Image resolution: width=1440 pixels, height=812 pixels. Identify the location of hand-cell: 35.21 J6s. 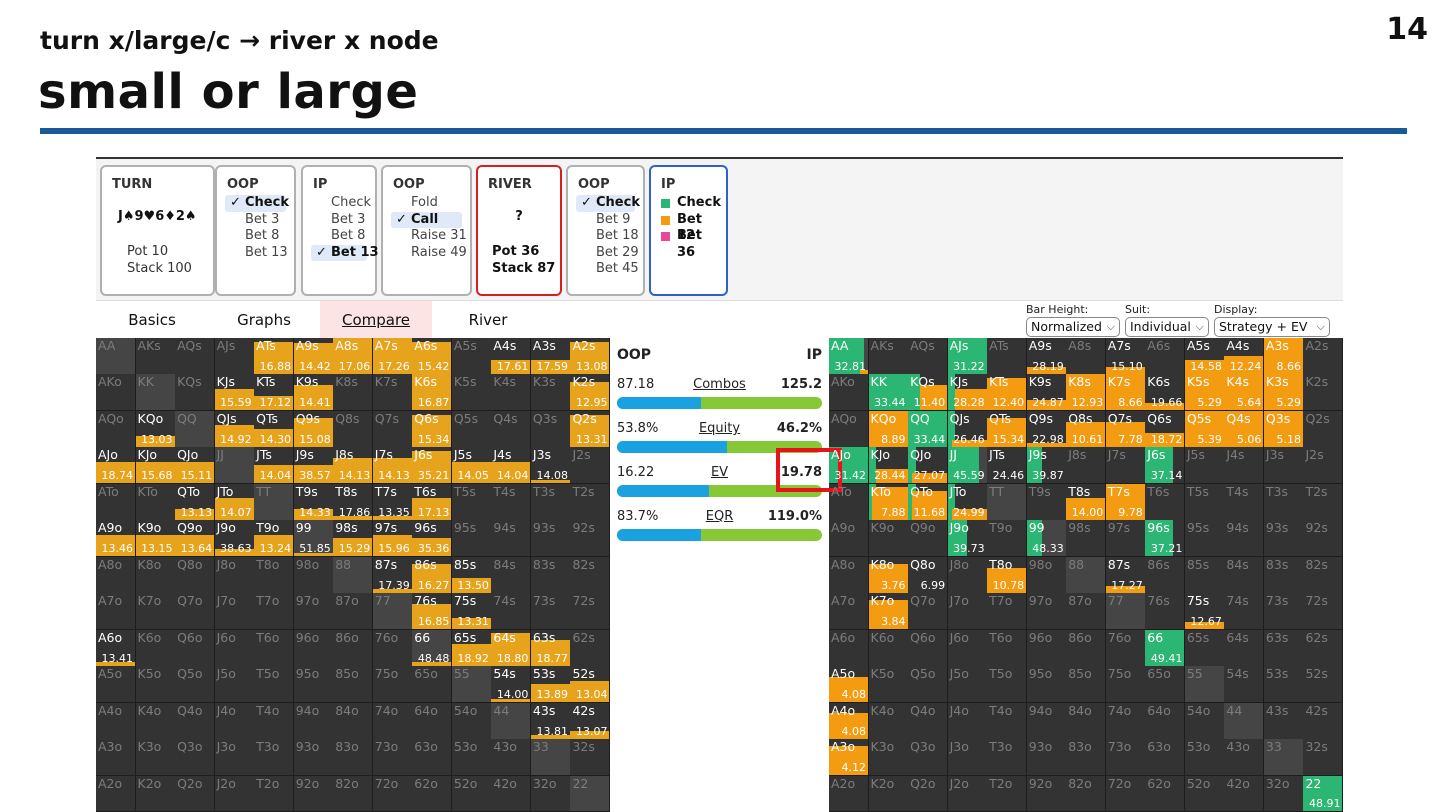
(432, 466).